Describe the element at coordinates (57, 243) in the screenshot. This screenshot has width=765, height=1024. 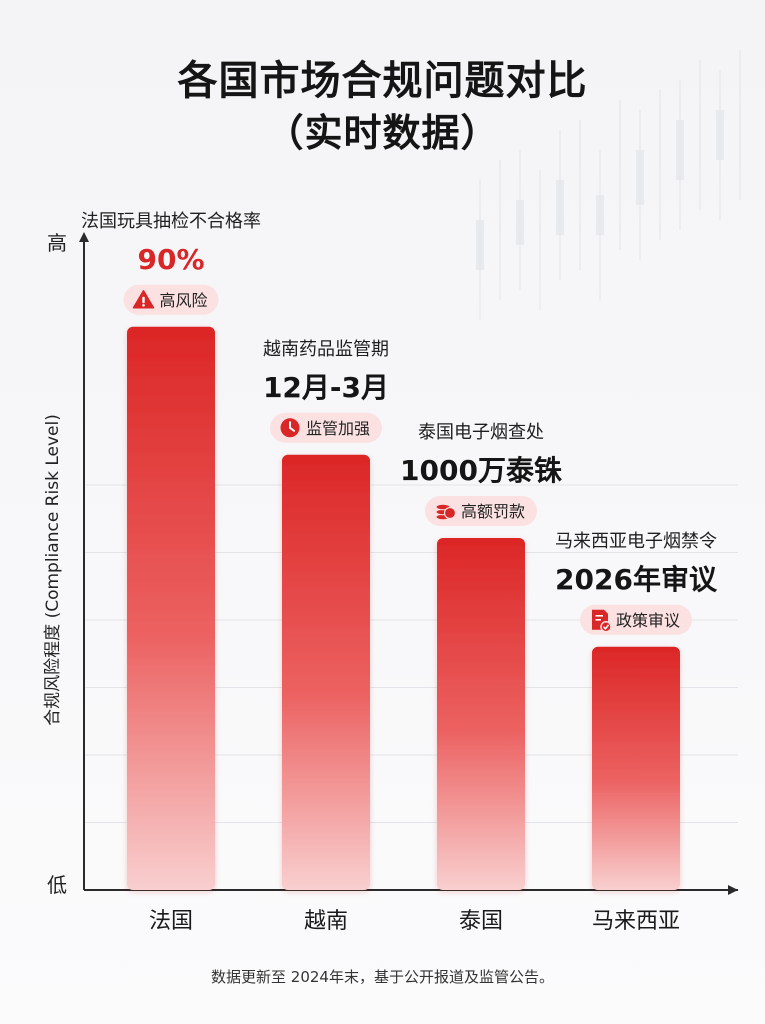
I see `y-tick-high: 高` at that location.